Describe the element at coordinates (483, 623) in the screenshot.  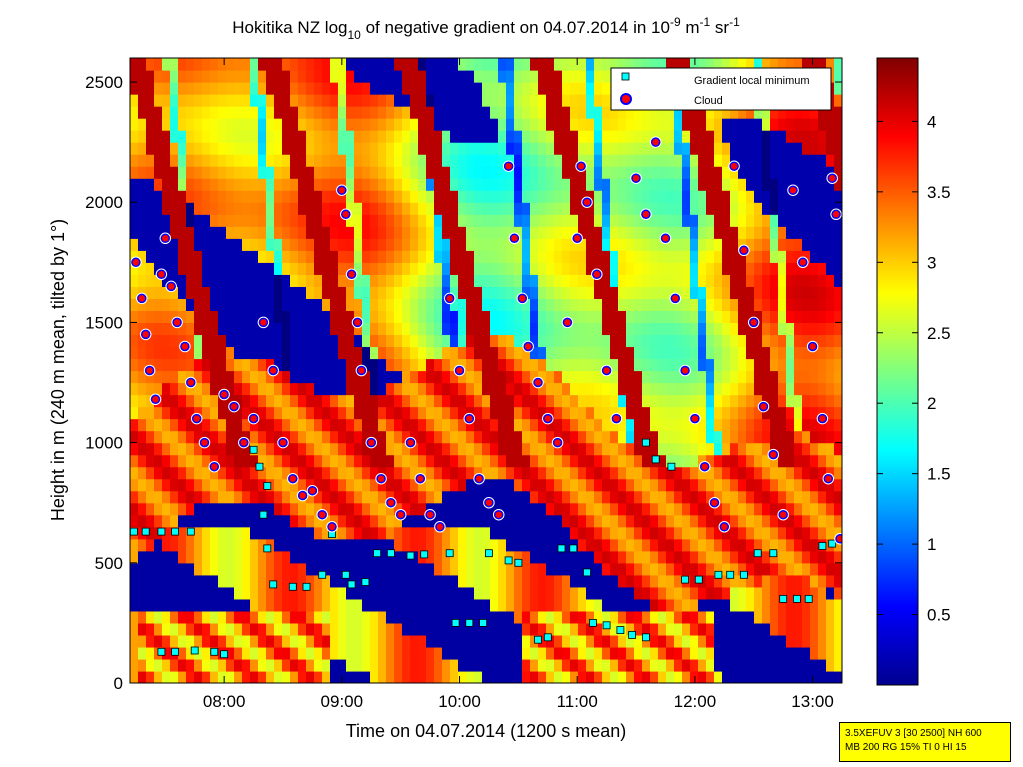
I see `gradient-minimum-point` at that location.